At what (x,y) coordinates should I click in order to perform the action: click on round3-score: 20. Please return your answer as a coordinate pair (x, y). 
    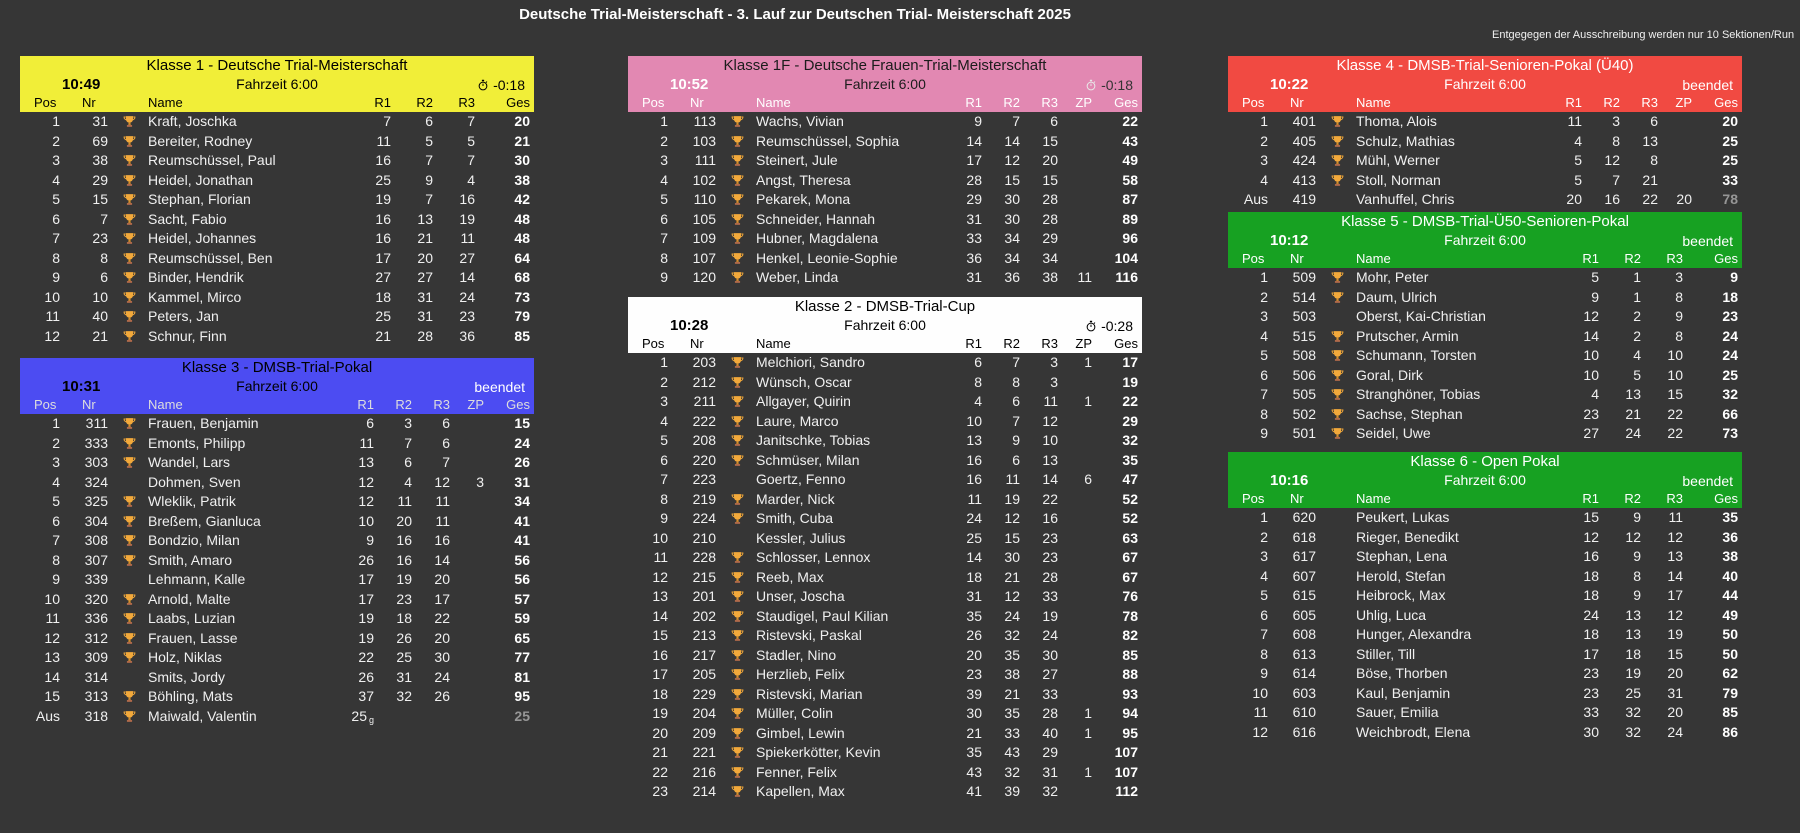
    Looking at the image, I should click on (442, 637).